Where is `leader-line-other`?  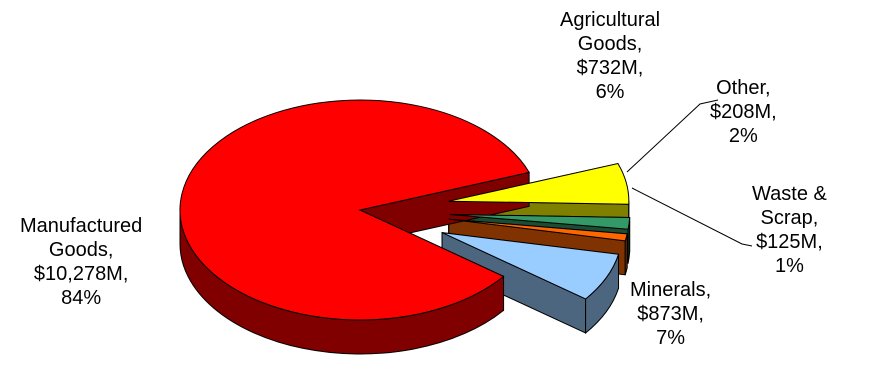
leader-line-other is located at coordinates (672, 136).